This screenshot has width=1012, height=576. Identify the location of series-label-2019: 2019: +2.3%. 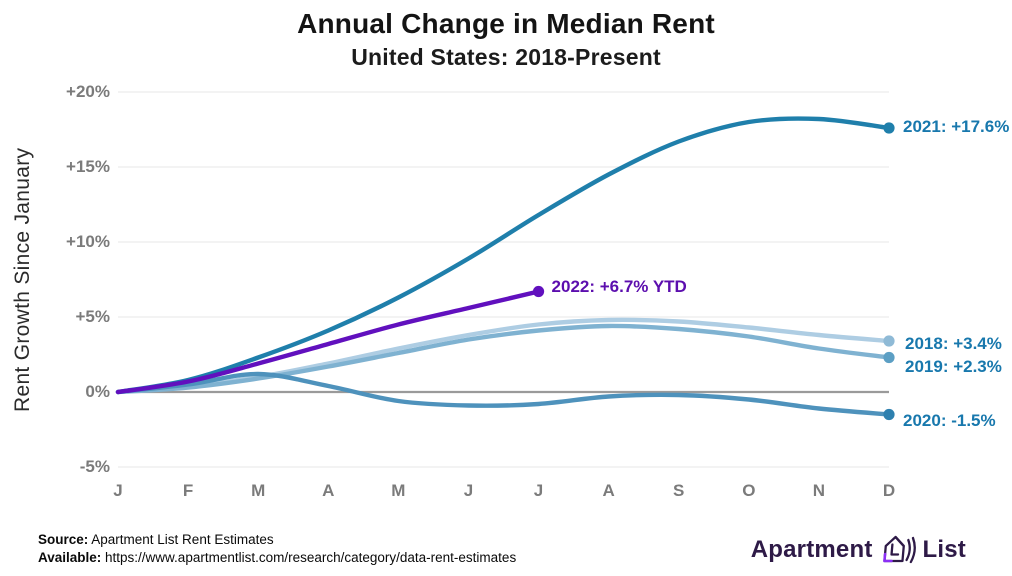
(953, 366).